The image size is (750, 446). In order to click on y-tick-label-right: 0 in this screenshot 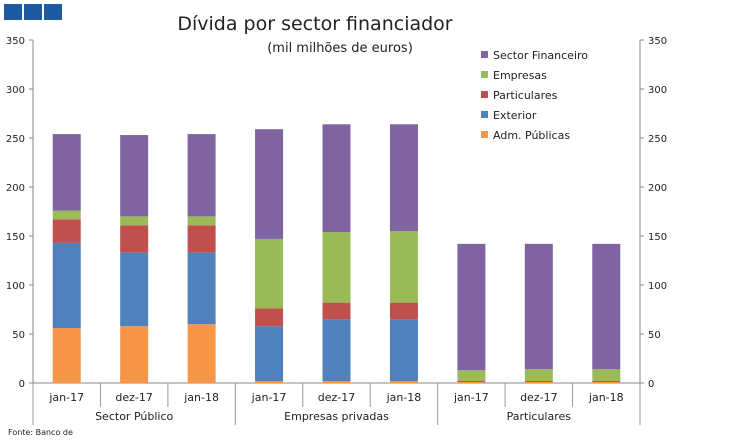, I will do `click(651, 384)`.